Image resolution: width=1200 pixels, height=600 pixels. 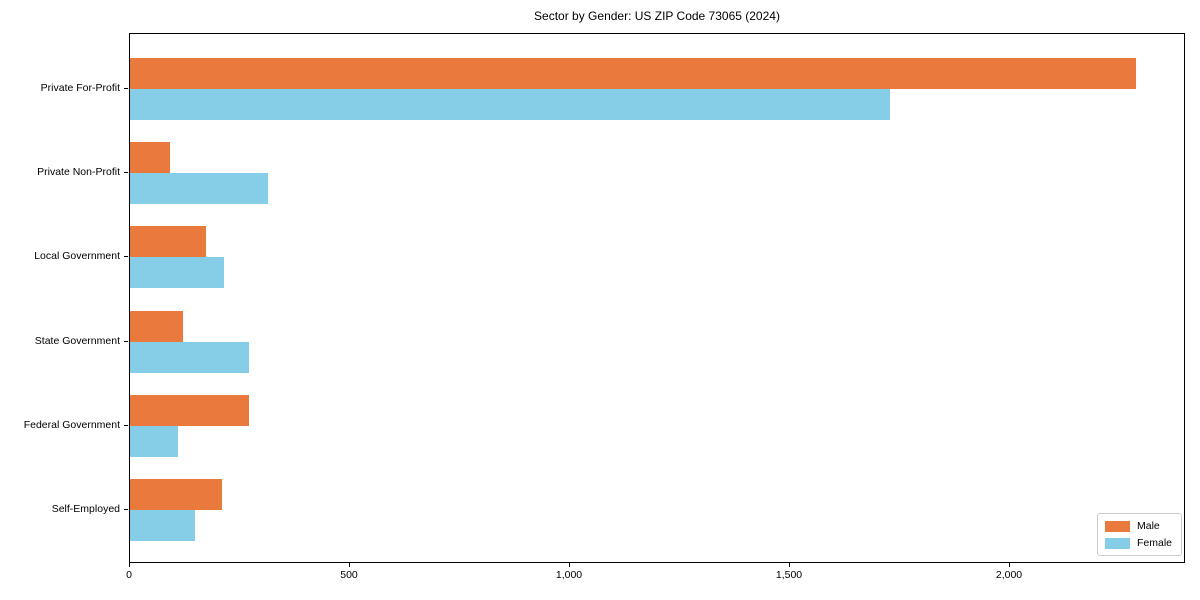 I want to click on x-axis-tick-label: 2,000, so click(x=1009, y=575).